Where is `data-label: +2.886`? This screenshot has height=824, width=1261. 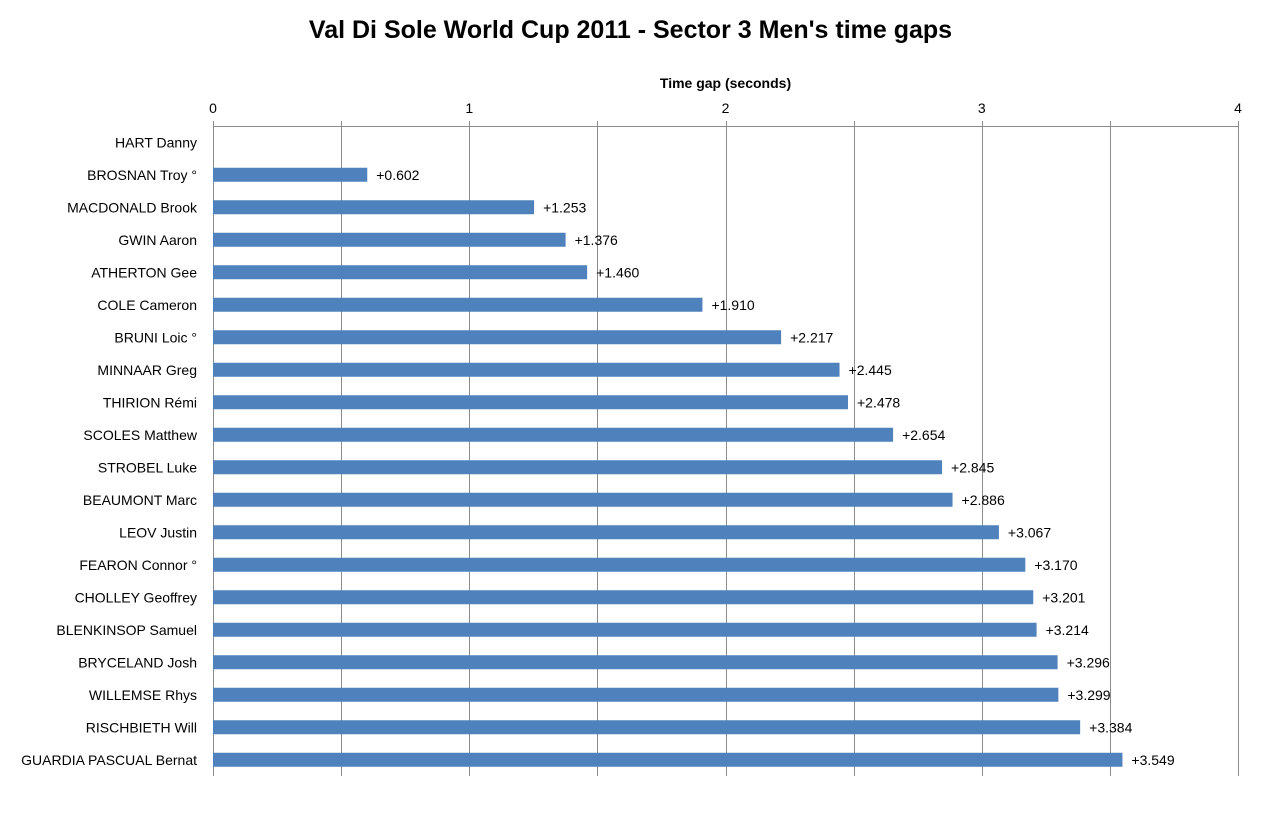
data-label: +2.886 is located at coordinates (983, 500).